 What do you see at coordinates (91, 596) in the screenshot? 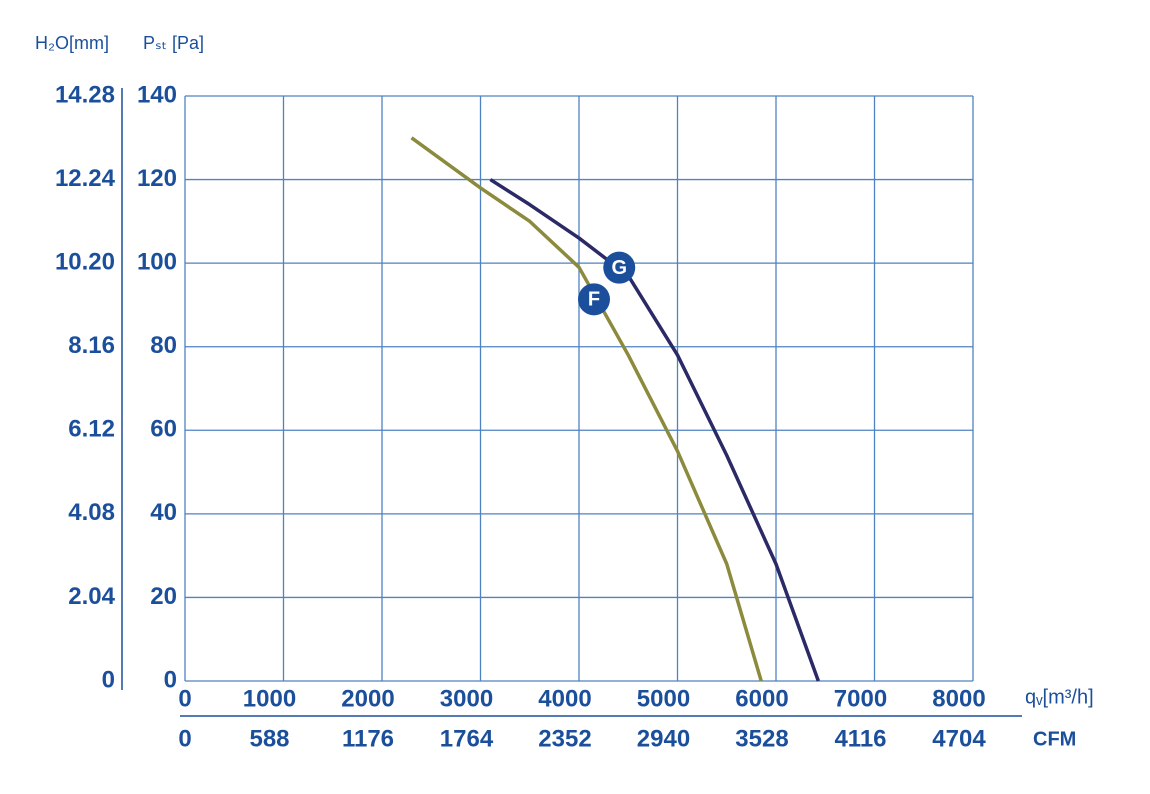
I see `y2-tick-label: 2.04` at bounding box center [91, 596].